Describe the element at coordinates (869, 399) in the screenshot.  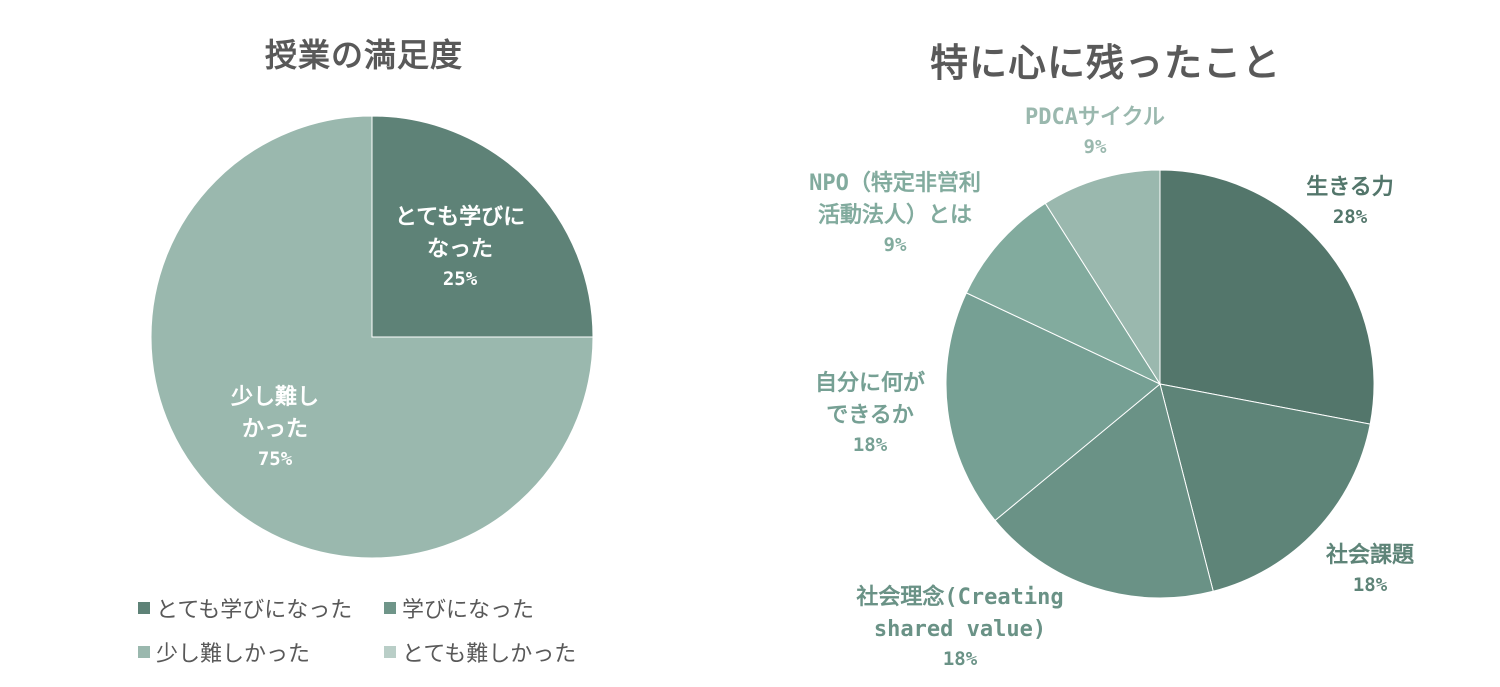
I see `slice-label: 自分に何が できるか` at that location.